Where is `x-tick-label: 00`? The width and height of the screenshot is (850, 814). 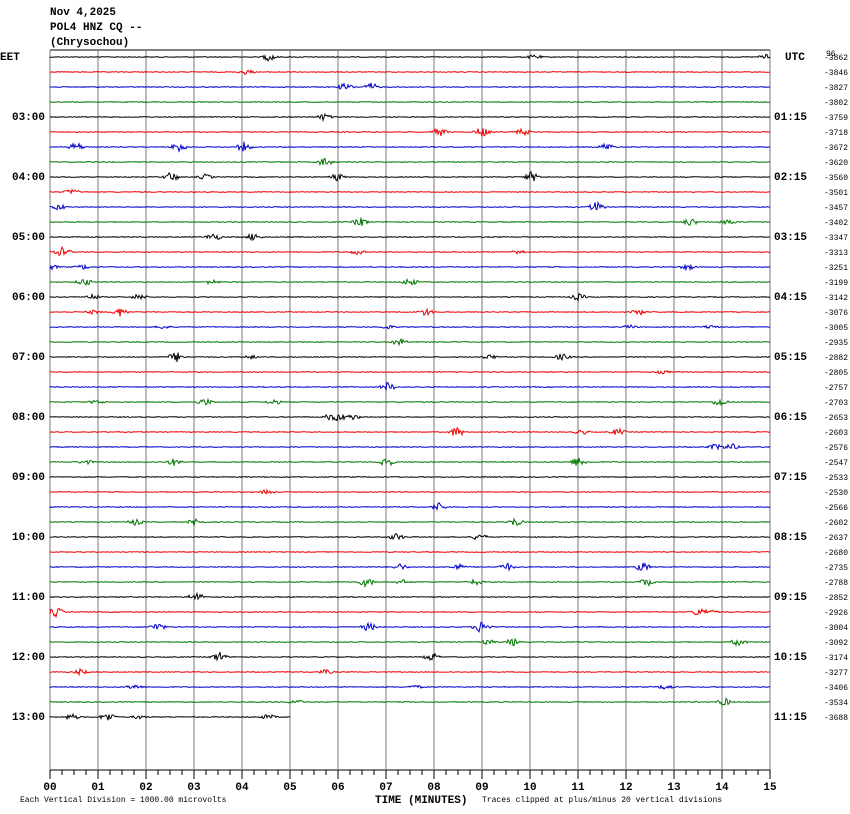
x-tick-label: 00 is located at coordinates (49, 788).